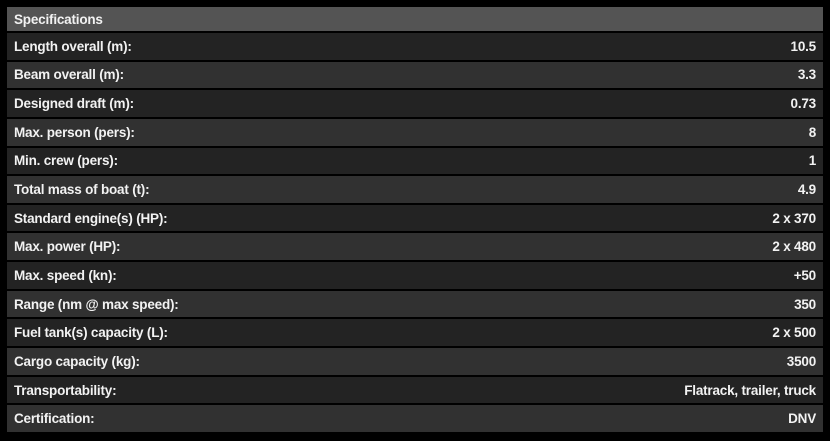 This screenshot has width=830, height=441. Describe the element at coordinates (415, 46) in the screenshot. I see `spec-row: Length overall (m): 10.5` at that location.